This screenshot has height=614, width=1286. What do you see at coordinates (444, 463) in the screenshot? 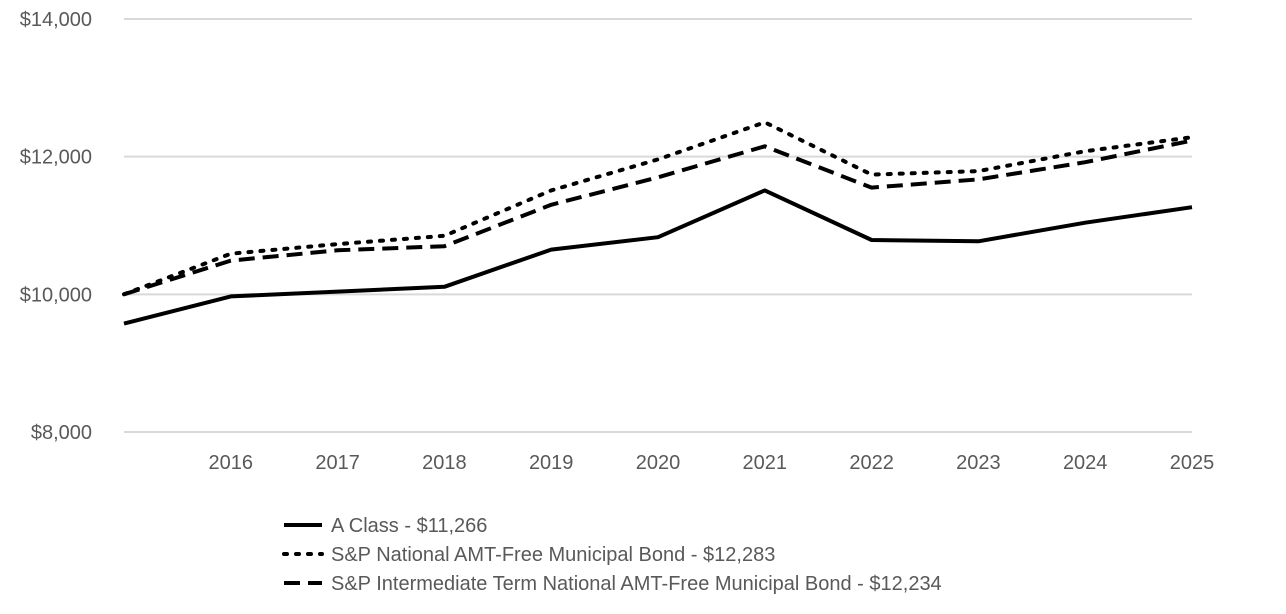
I see `x-tick-label: 2018` at bounding box center [444, 463].